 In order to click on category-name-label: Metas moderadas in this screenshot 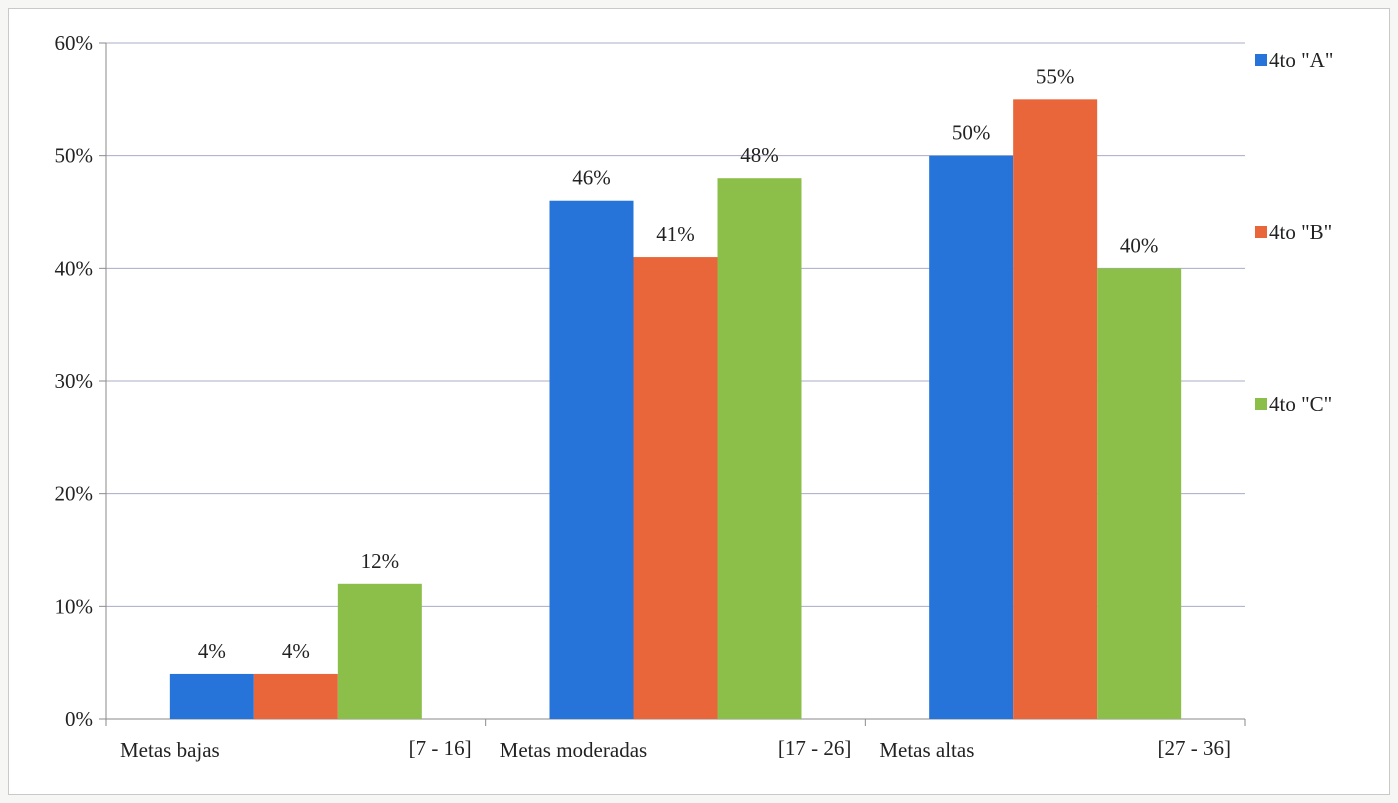, I will do `click(574, 750)`.